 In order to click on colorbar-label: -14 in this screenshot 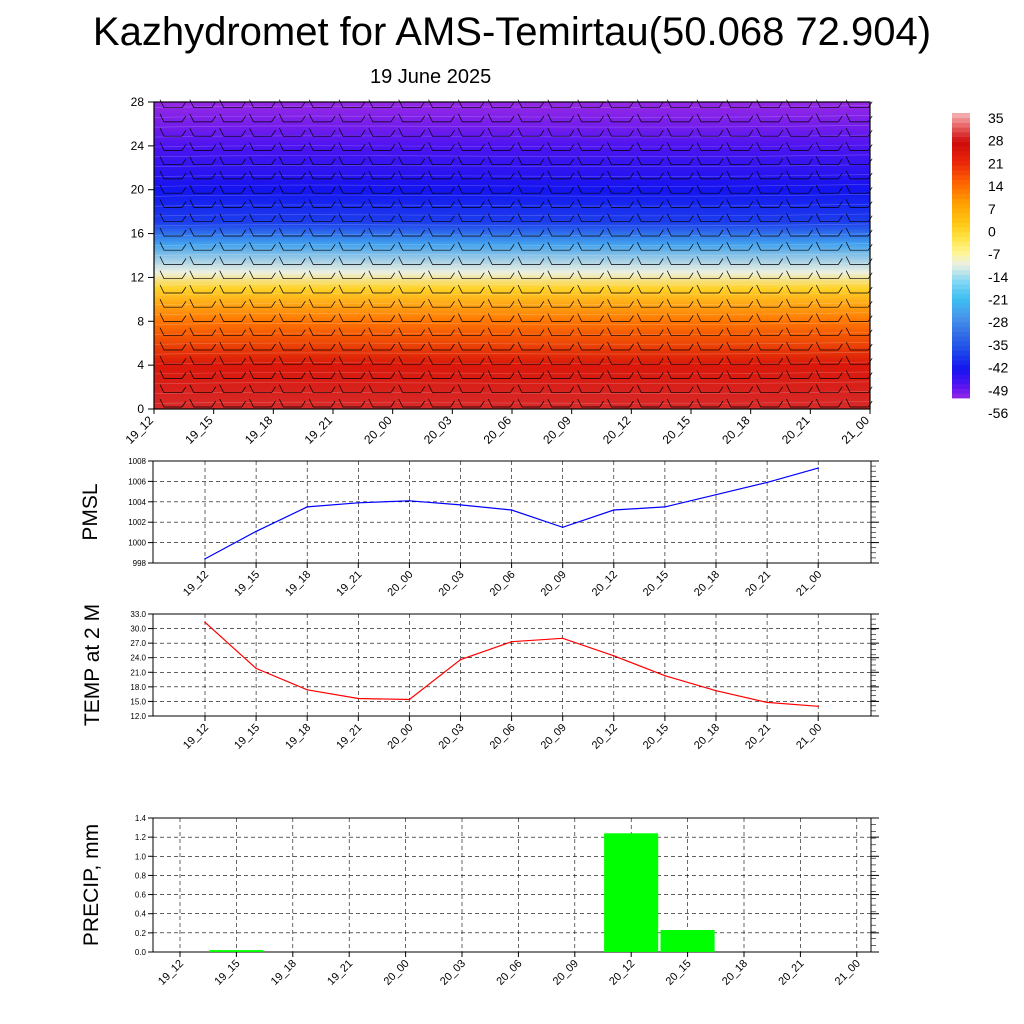, I will do `click(998, 277)`.